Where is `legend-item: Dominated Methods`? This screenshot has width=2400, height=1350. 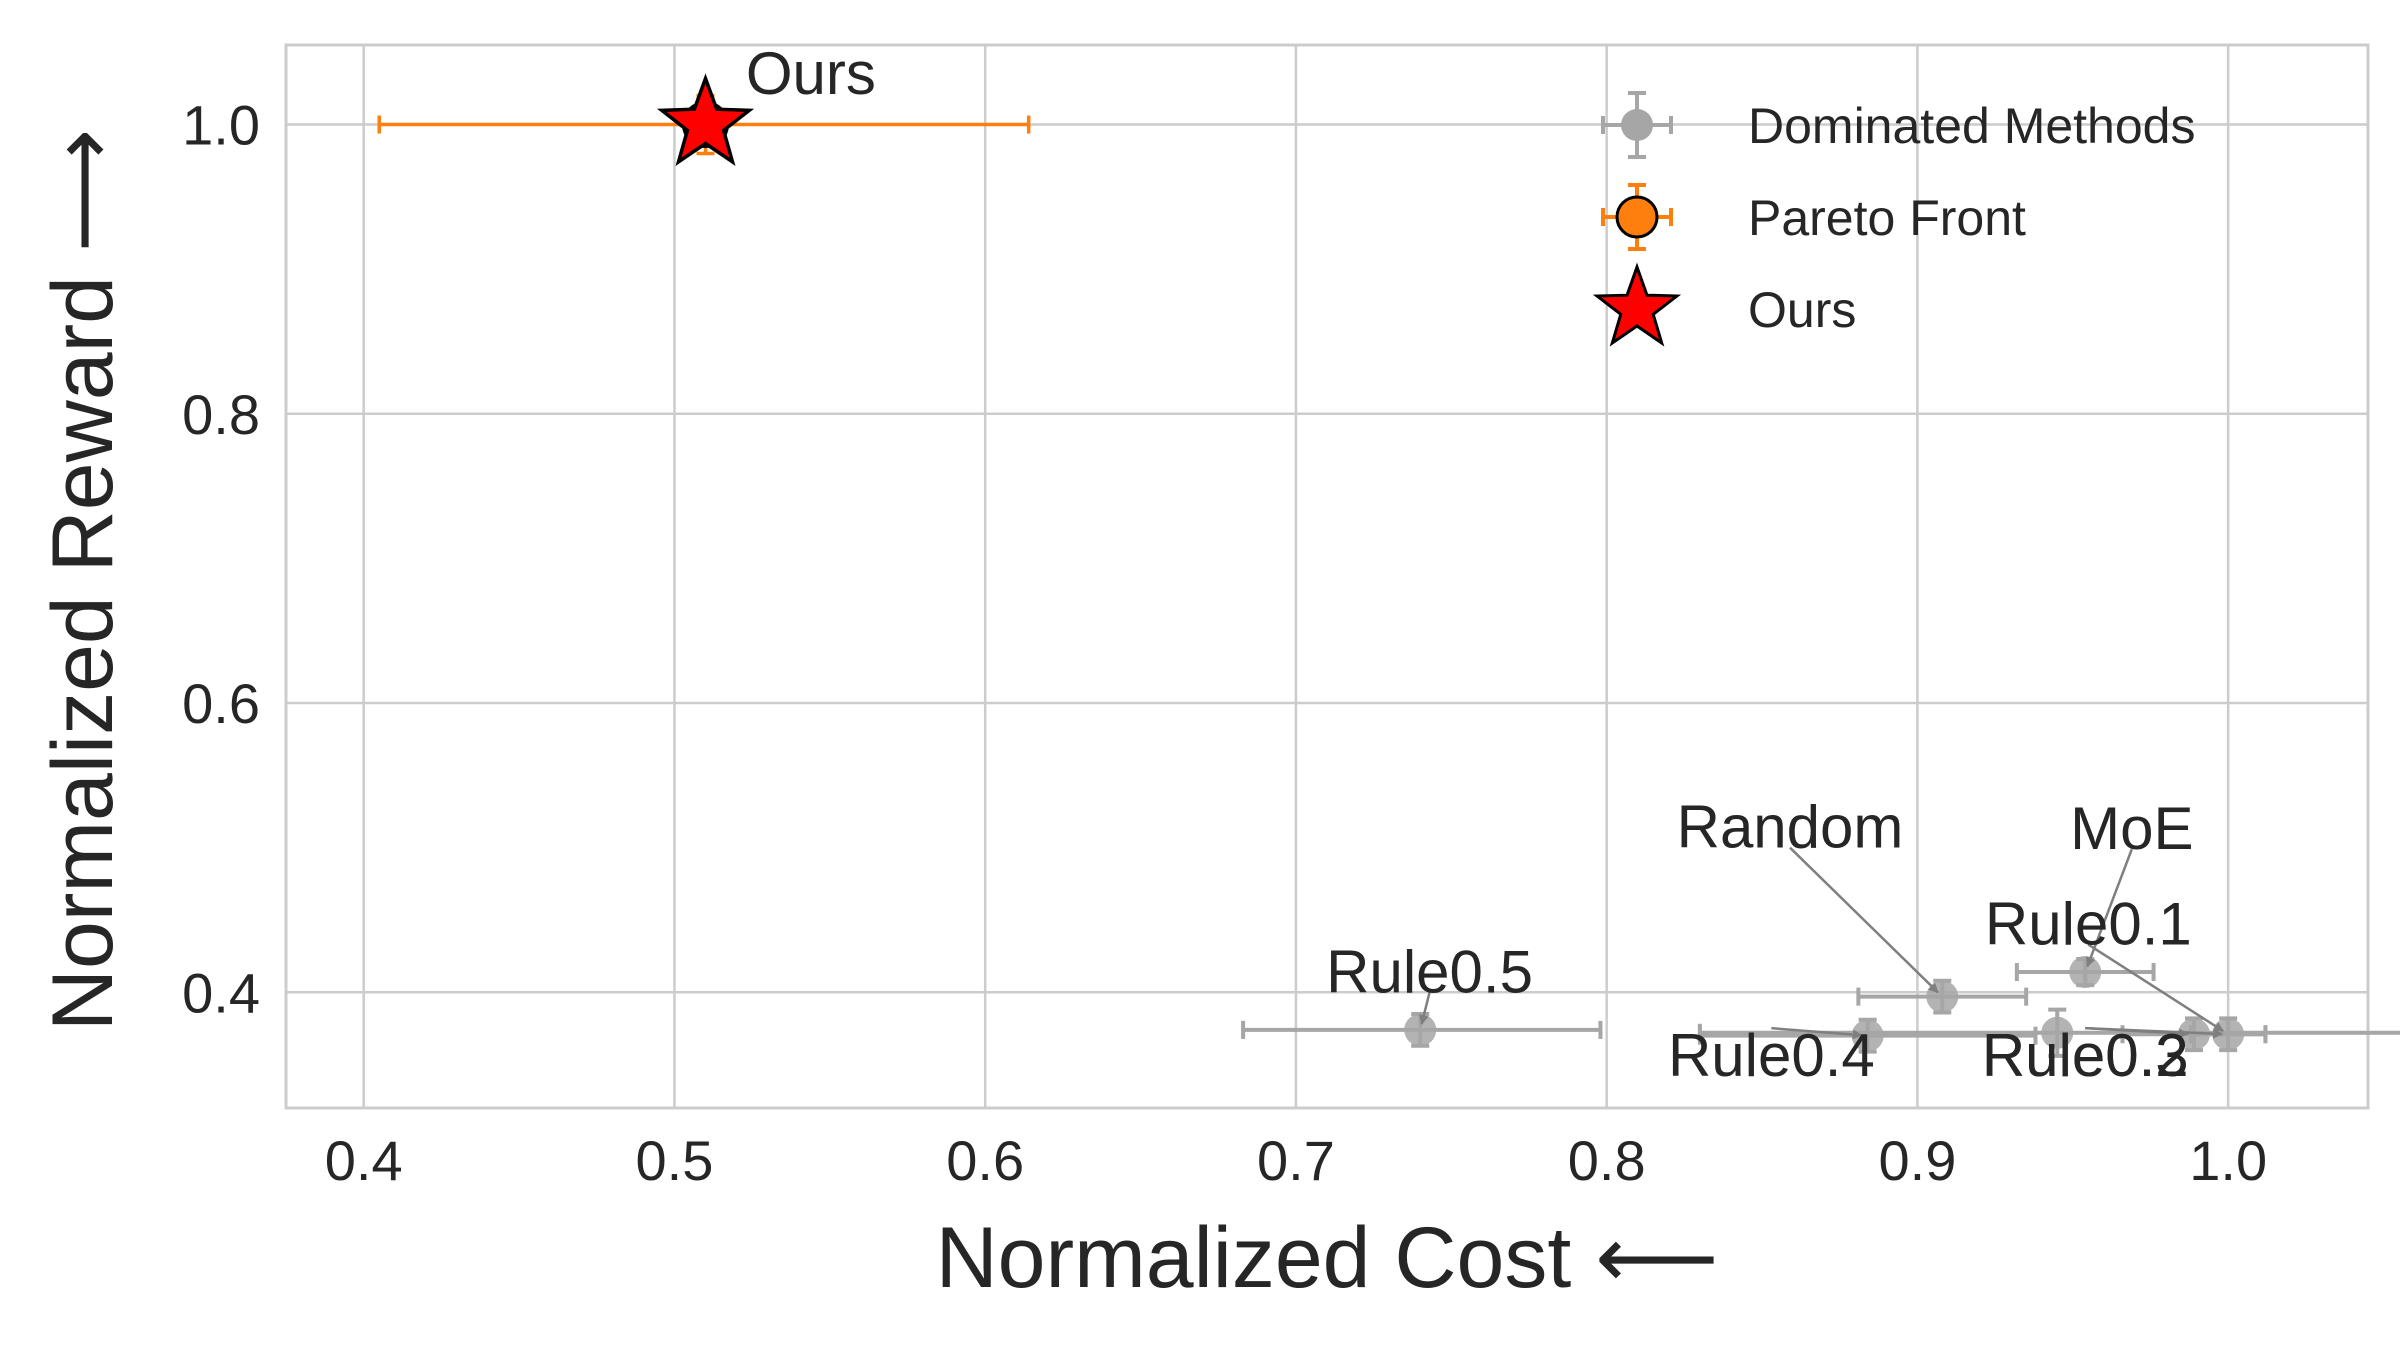 legend-item: Dominated Methods is located at coordinates (1898, 125).